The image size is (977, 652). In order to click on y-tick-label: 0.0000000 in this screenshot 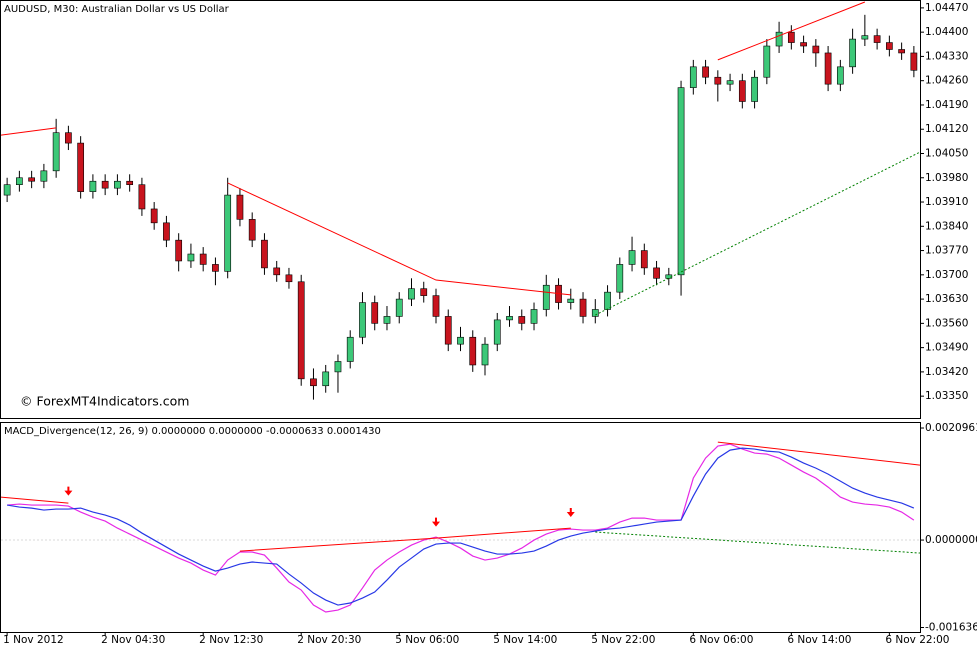, I will do `click(951, 540)`.